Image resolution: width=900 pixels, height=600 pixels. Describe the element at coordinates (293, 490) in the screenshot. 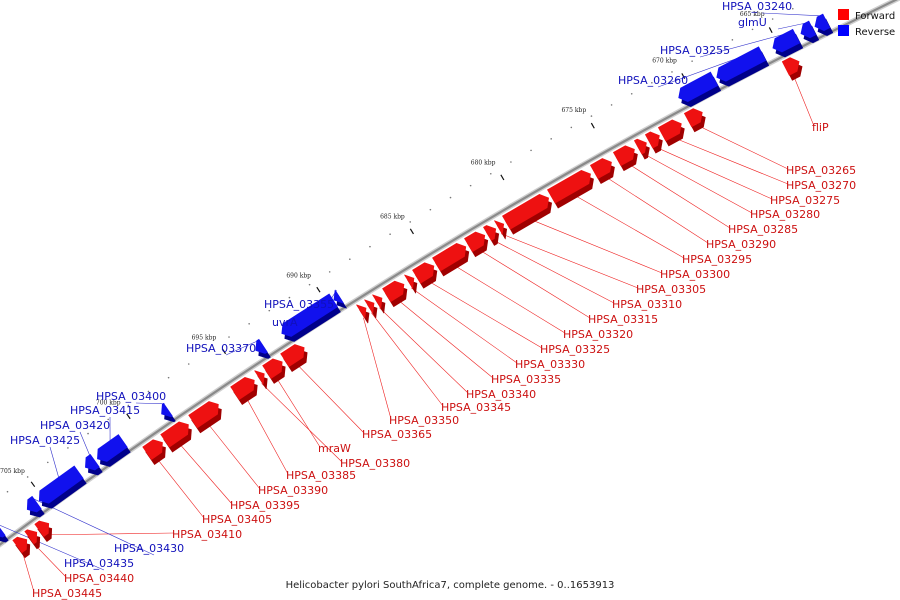

I see `forward-gene-label: HPSA_03390` at that location.